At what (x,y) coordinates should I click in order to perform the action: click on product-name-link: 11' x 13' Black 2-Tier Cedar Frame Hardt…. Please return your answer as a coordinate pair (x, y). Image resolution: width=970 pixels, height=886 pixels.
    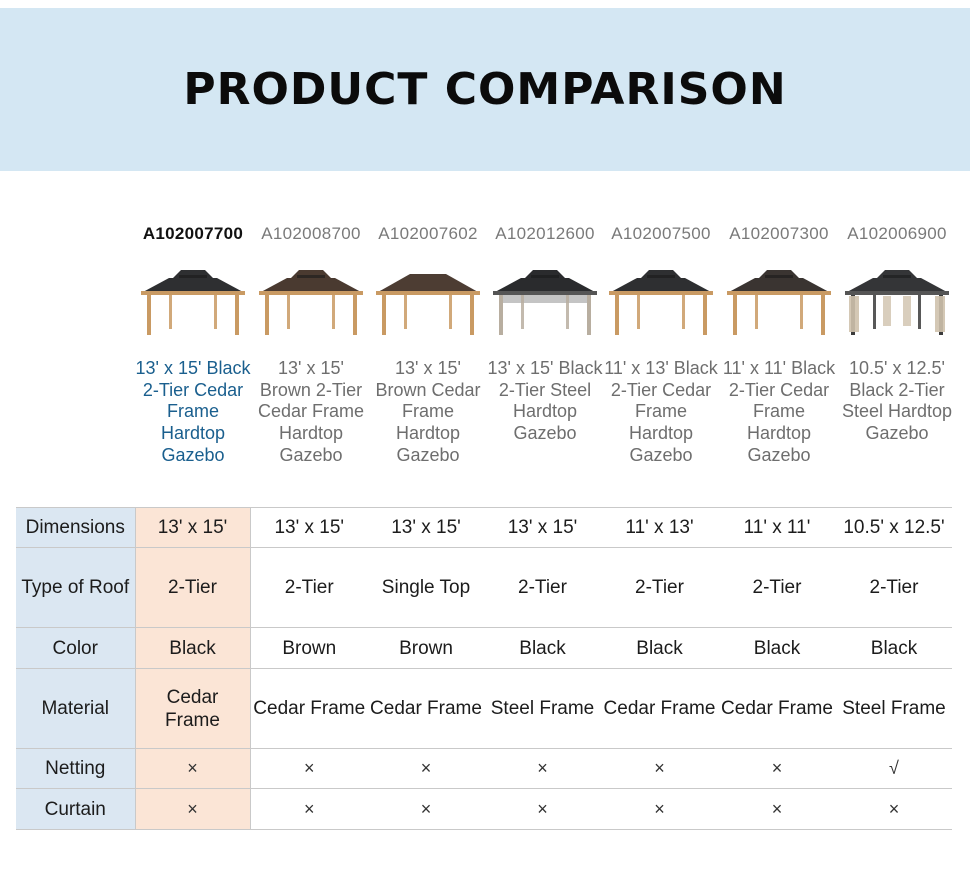
    Looking at the image, I should click on (661, 411).